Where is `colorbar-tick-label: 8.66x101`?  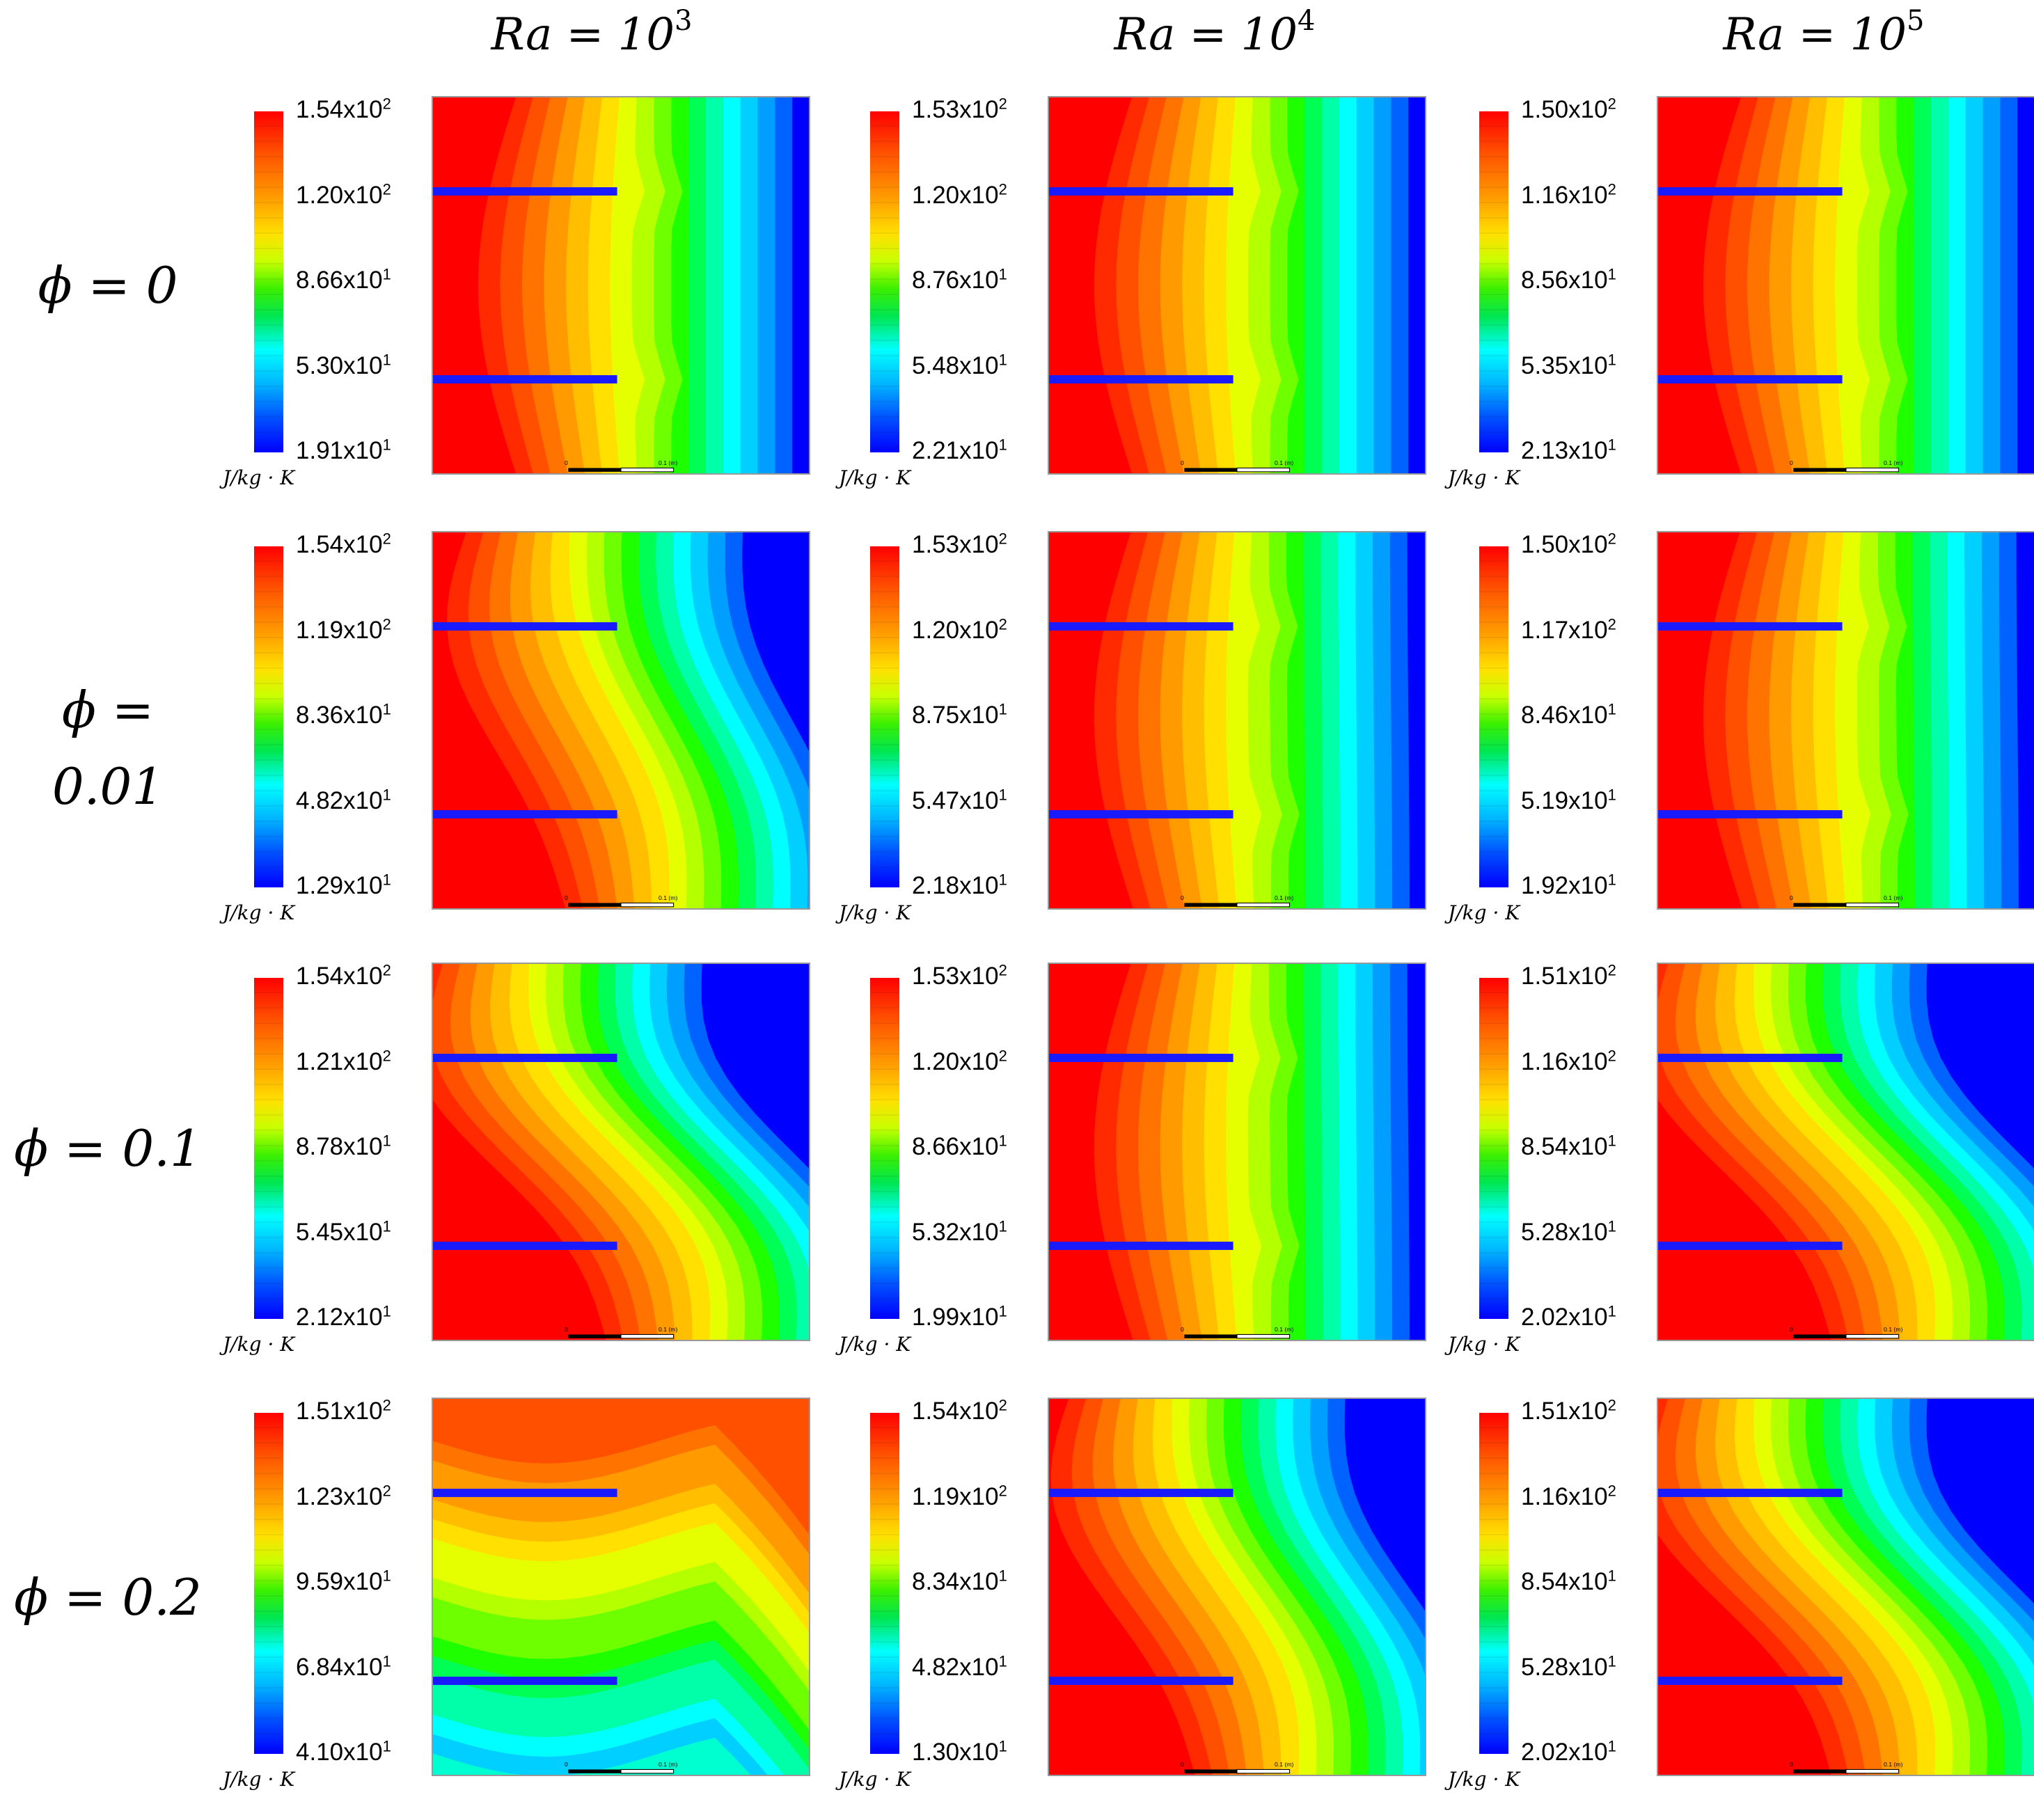 colorbar-tick-label: 8.66x101 is located at coordinates (959, 1146).